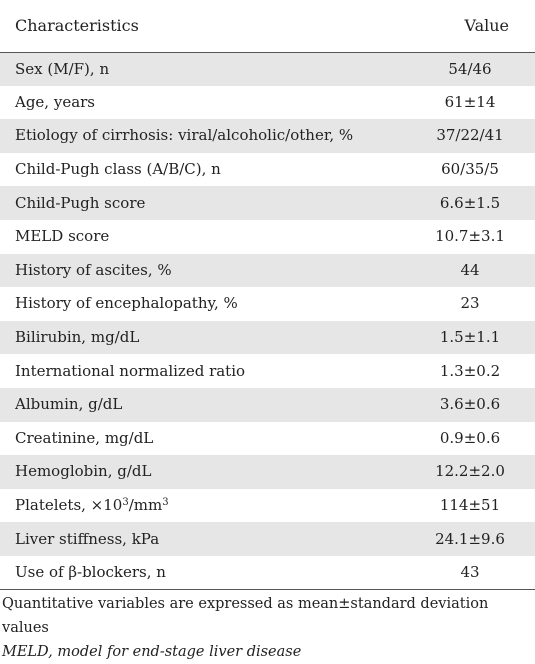 The width and height of the screenshot is (535, 664). I want to click on row-label: History of encephalopathy, %, so click(126, 303).